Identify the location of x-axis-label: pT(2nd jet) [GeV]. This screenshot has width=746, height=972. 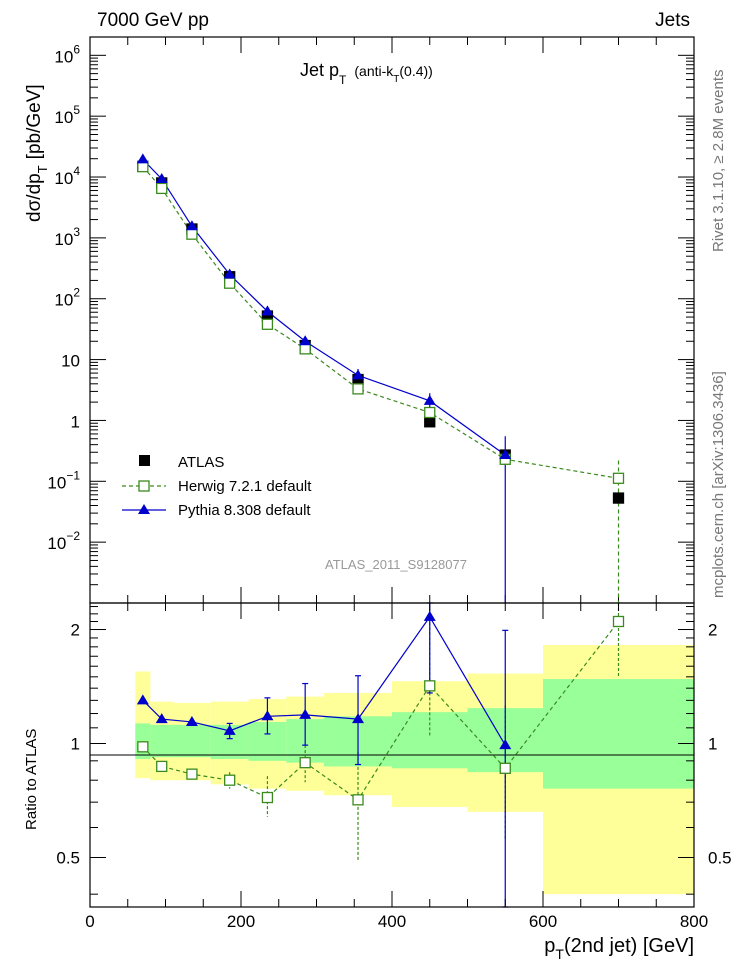
(619, 948).